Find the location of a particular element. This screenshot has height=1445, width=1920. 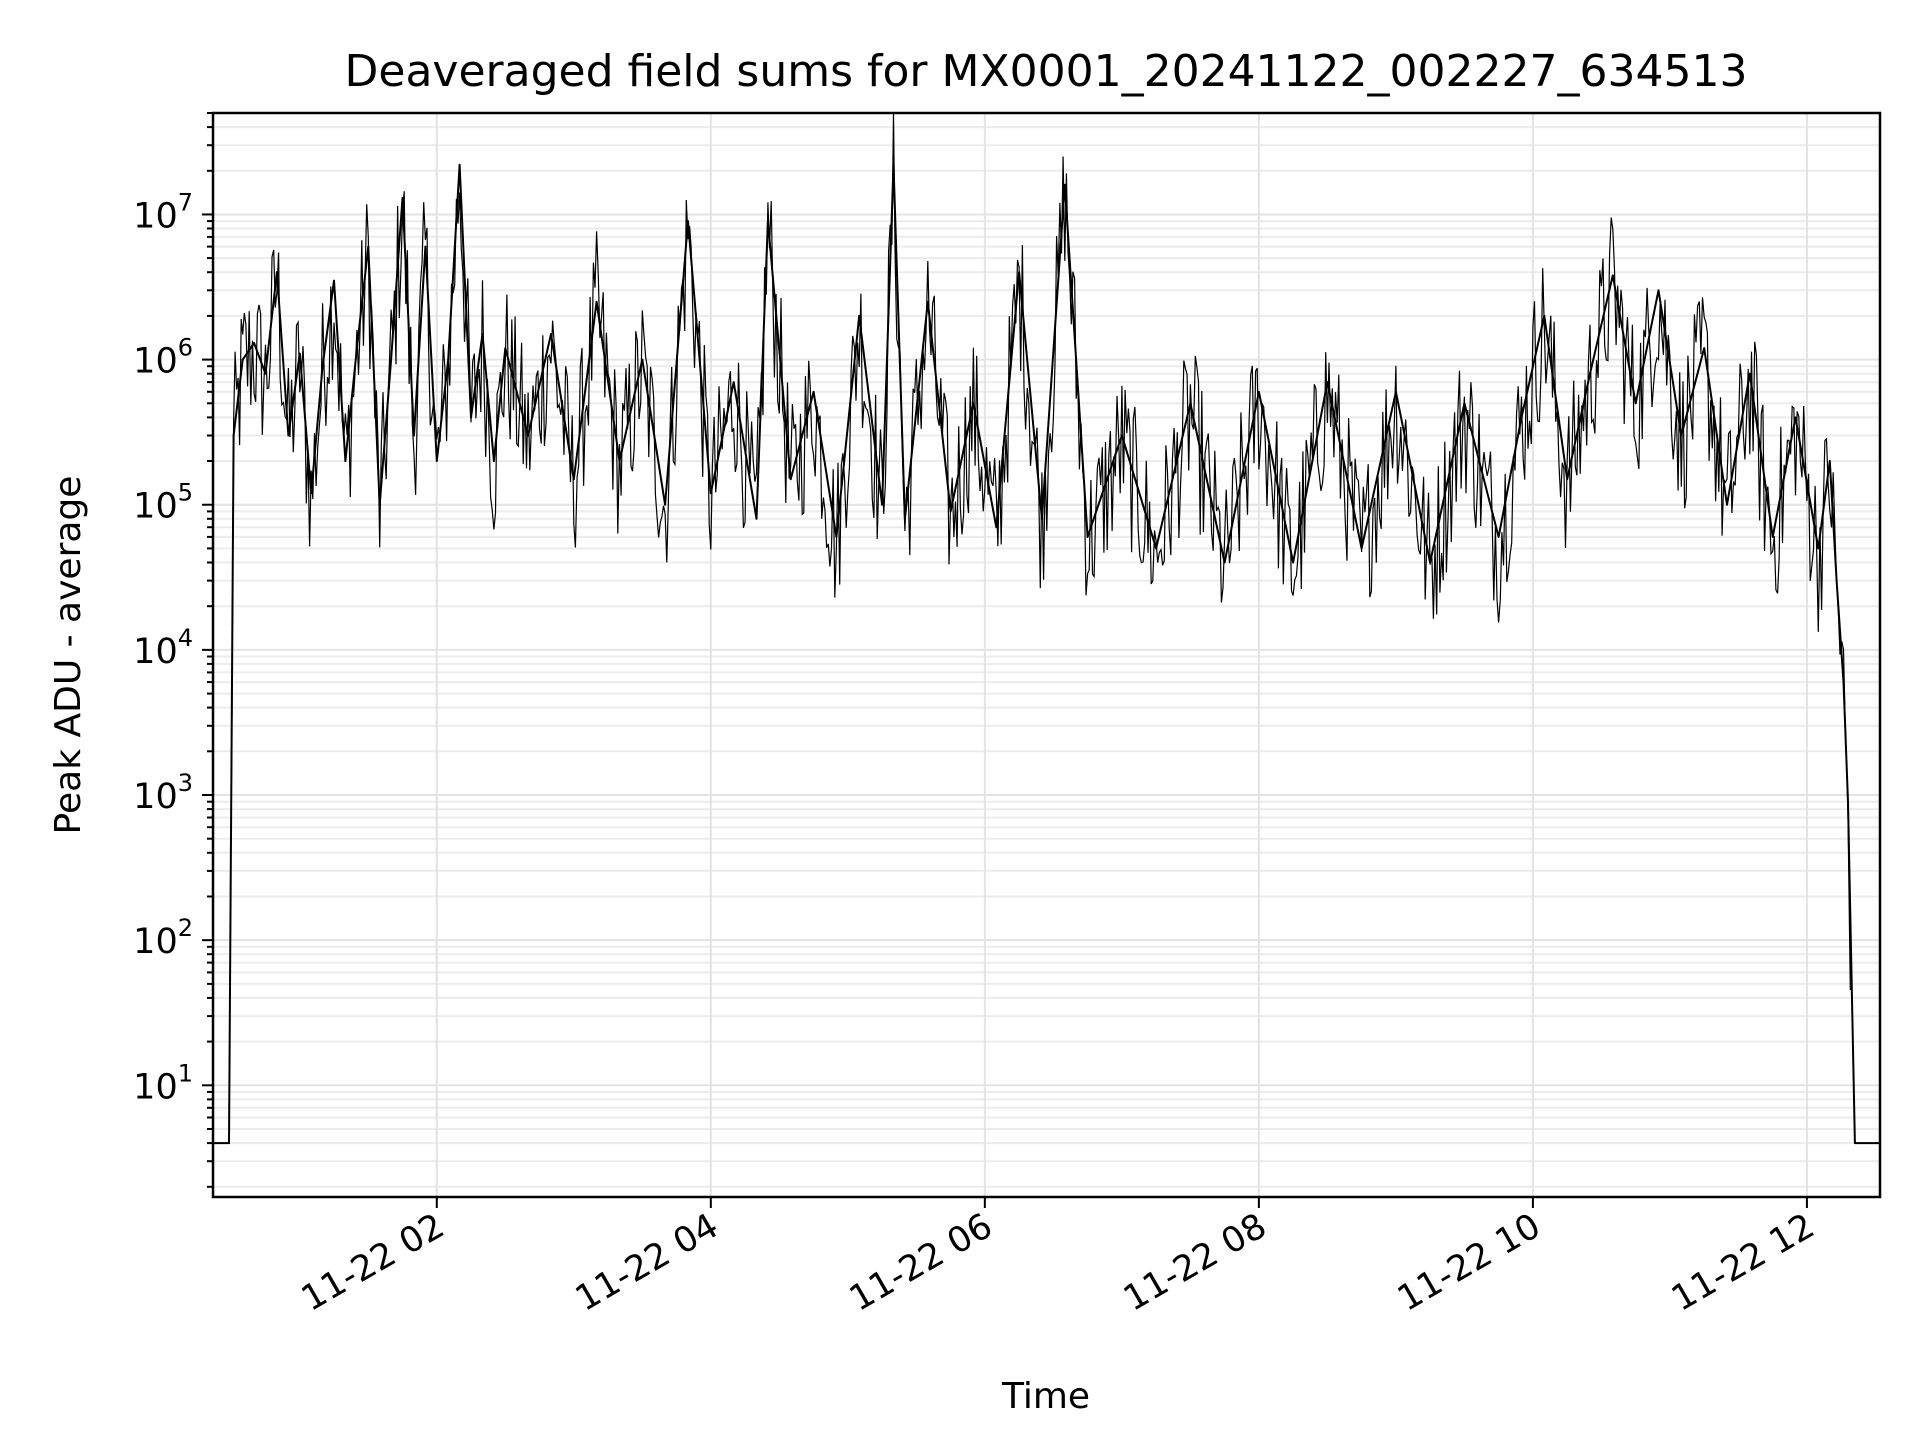

y-tick-label: 10³ is located at coordinates (163, 793).